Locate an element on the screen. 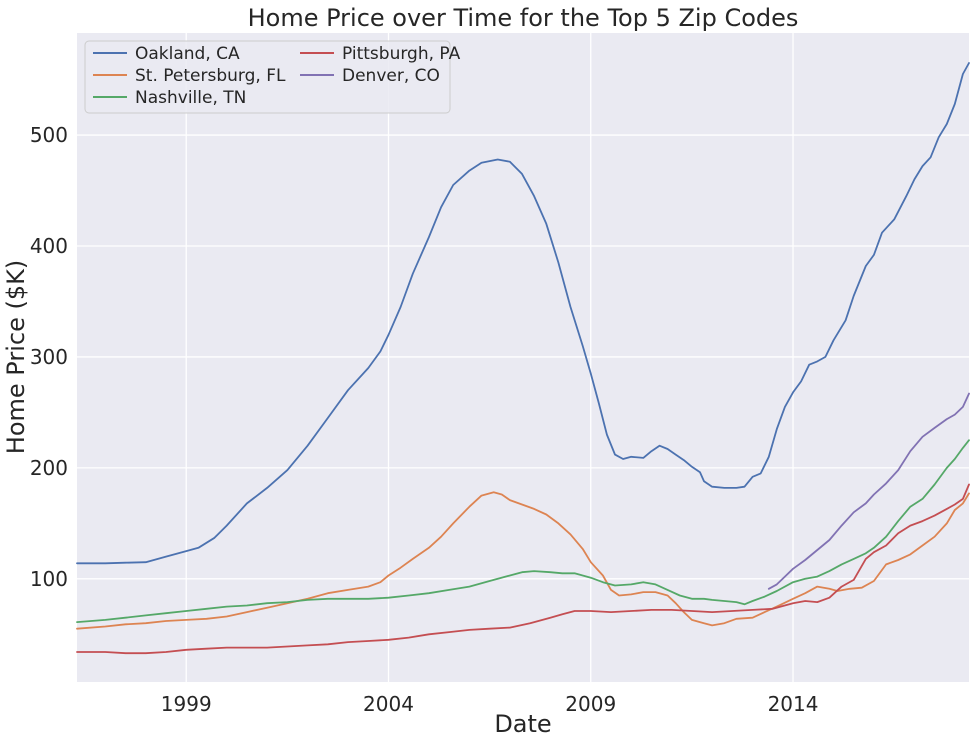 The height and width of the screenshot is (743, 976). y-tick-label: 300 is located at coordinates (49, 357).